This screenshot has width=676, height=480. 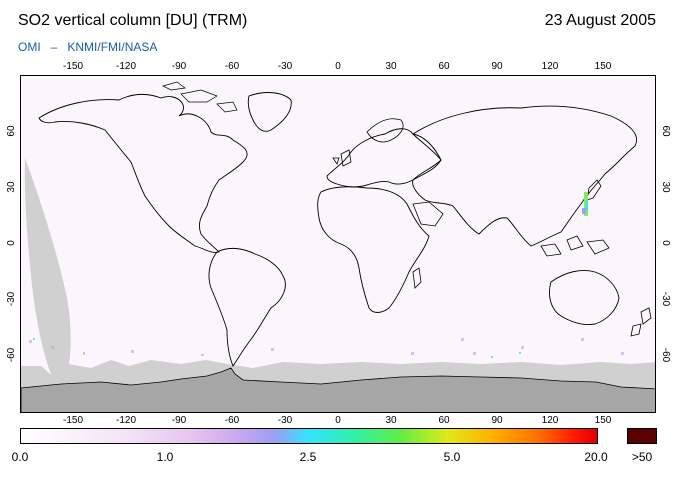 I want to click on colorbar-label: 5.0, so click(x=452, y=457).